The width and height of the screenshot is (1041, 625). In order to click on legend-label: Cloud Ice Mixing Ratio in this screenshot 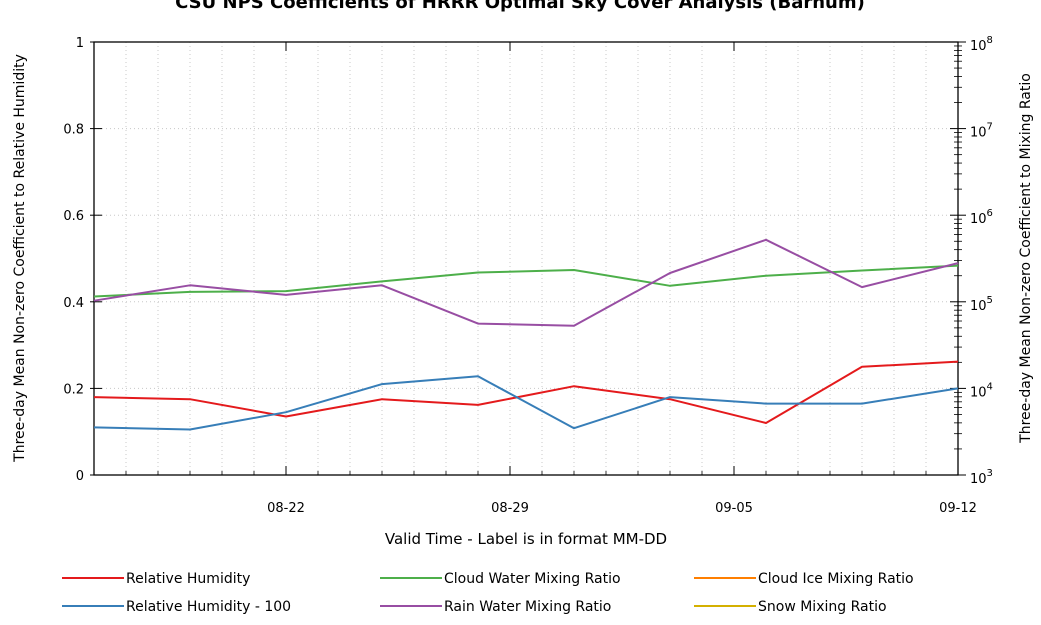, I will do `click(836, 579)`.